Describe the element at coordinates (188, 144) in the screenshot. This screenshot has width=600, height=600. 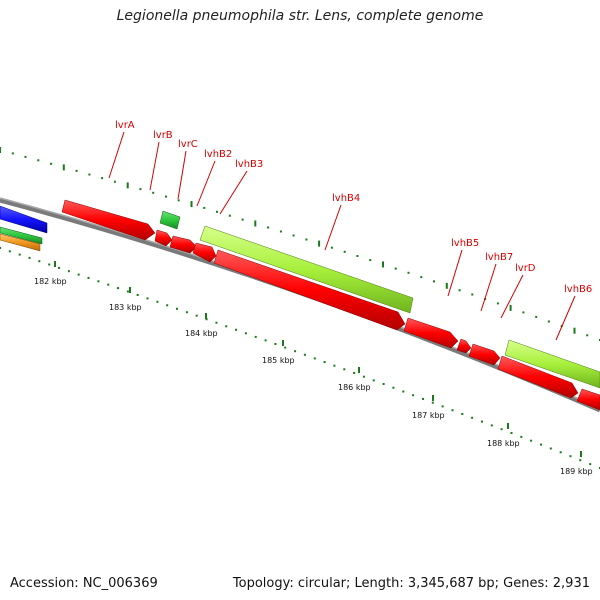
I see `gene-label-lvrC: lvrC` at that location.